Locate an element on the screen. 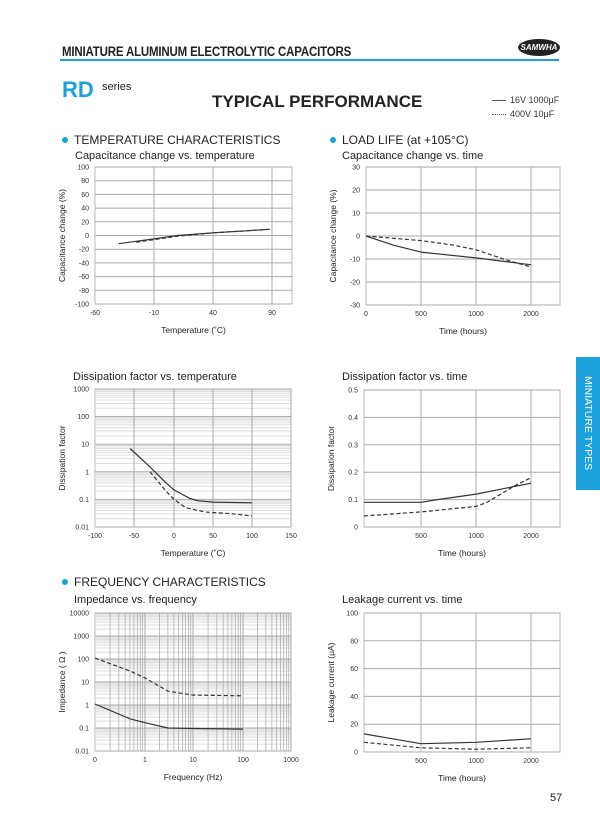 This screenshot has height=830, width=600. x-tick-label: 150 is located at coordinates (291, 536).